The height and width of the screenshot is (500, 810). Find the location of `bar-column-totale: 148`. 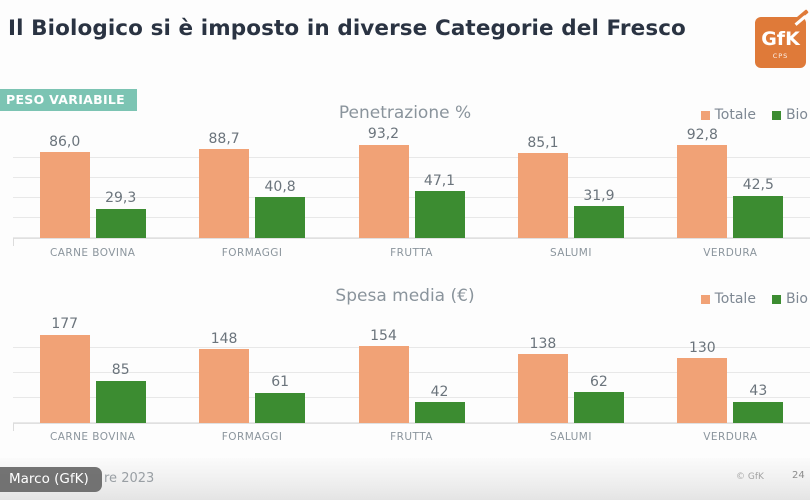

bar-column-totale: 148 is located at coordinates (224, 376).